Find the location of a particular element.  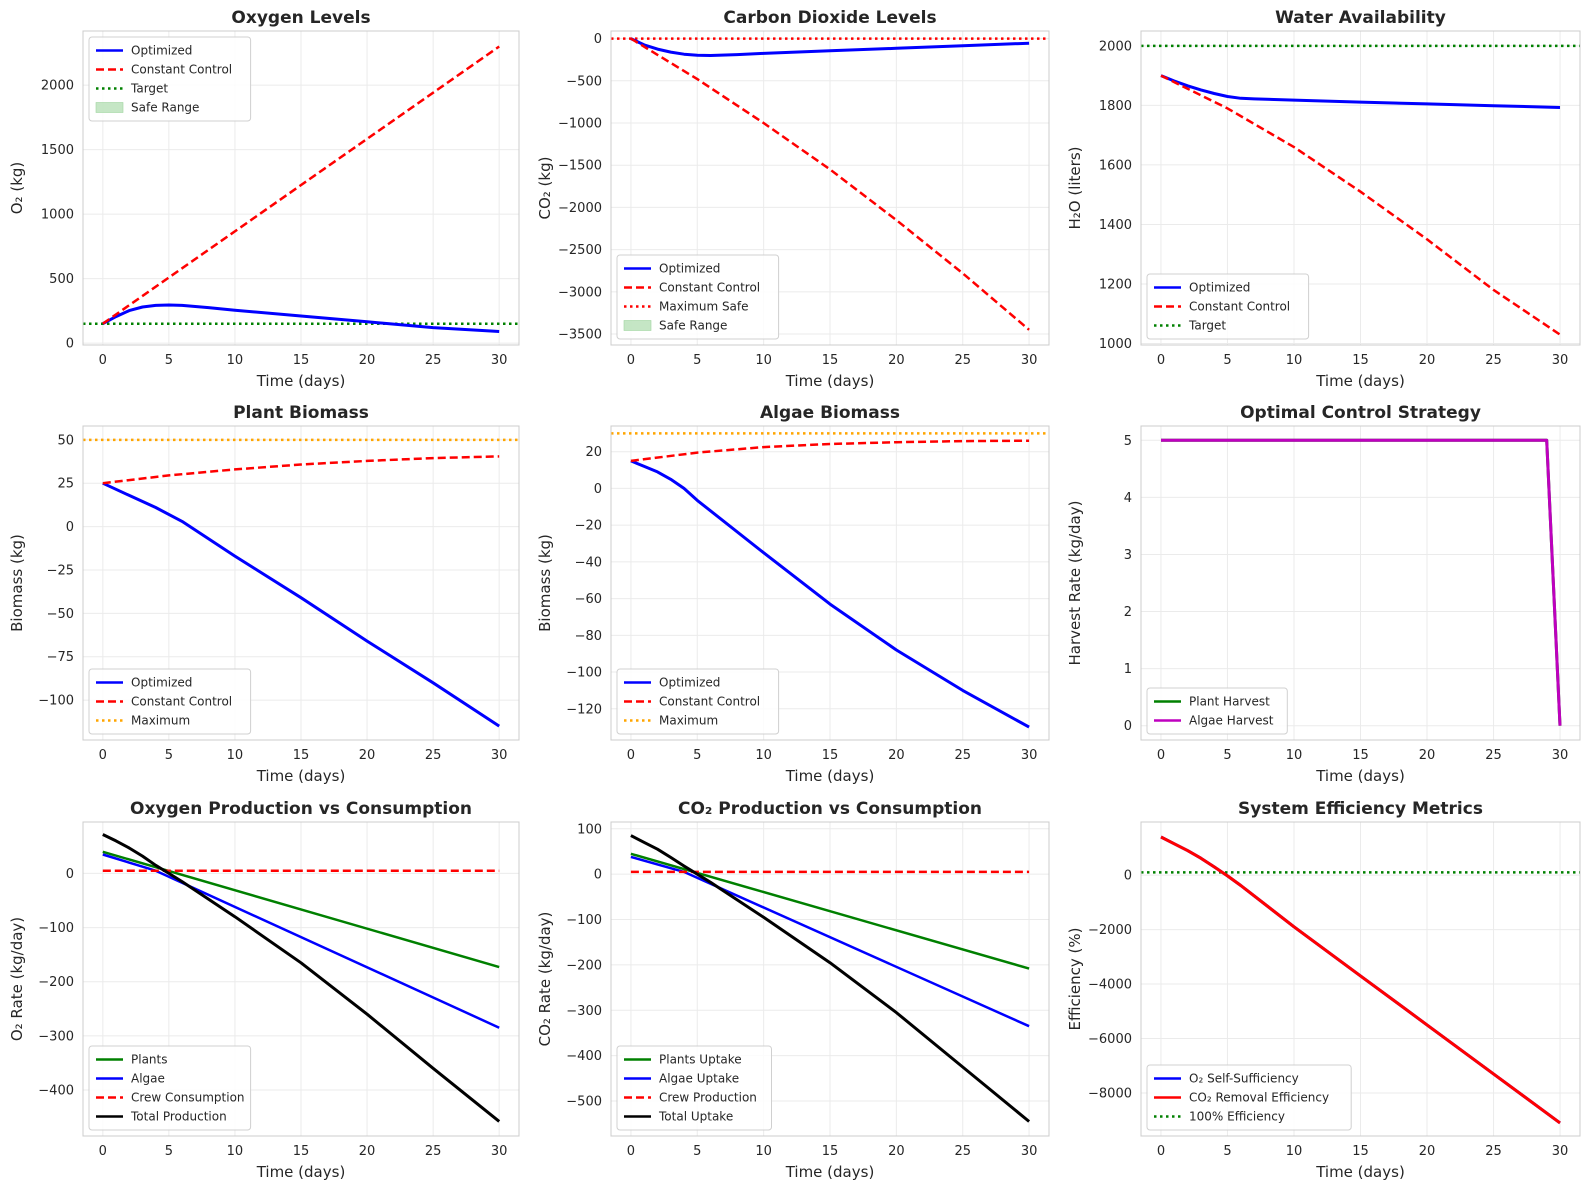

legend-item: 100% Efficiency is located at coordinates (1219, 1117).